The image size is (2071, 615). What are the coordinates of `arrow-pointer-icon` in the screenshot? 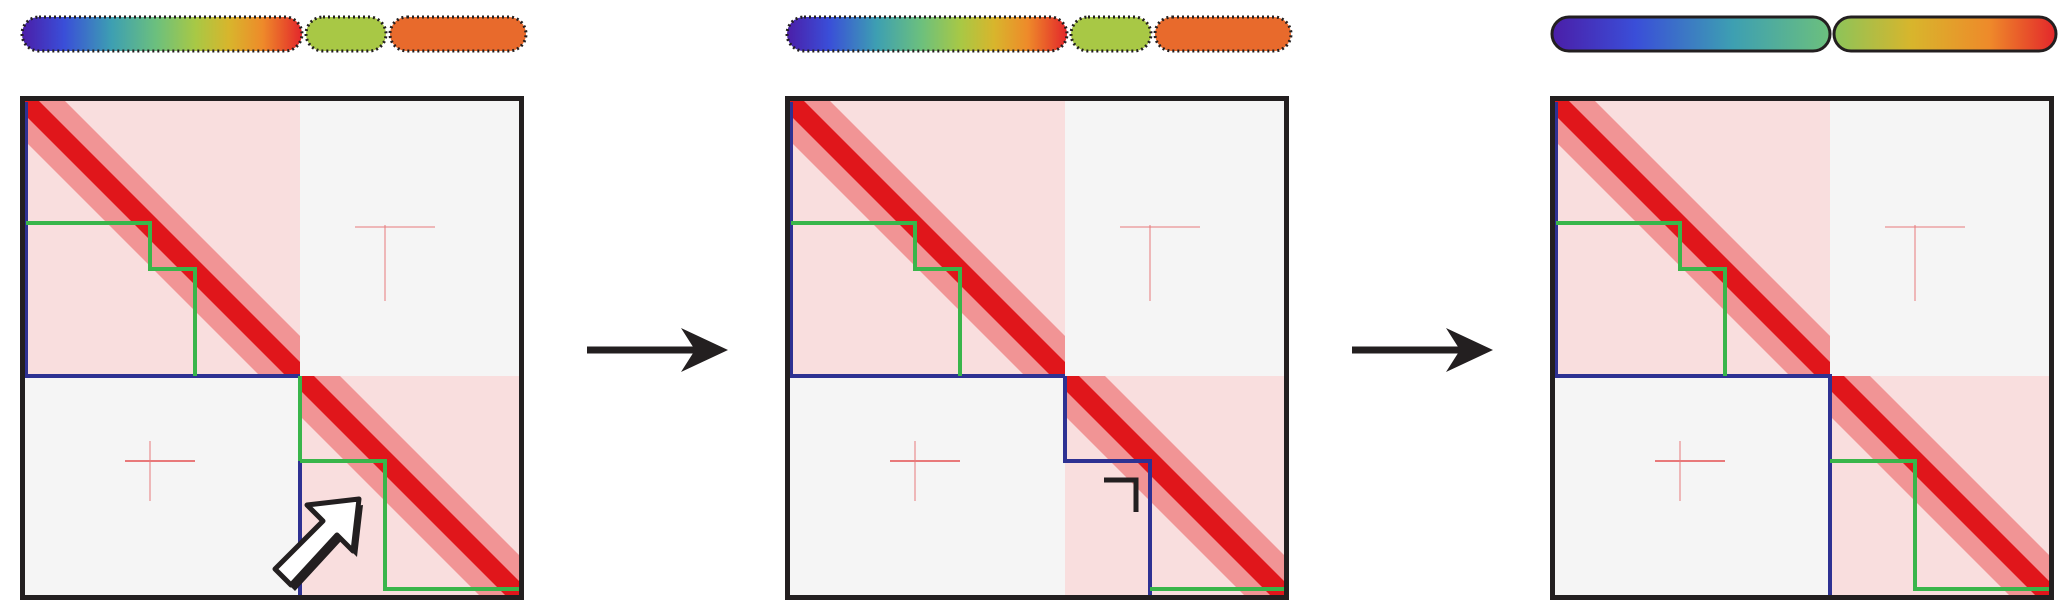 It's located at (317, 543).